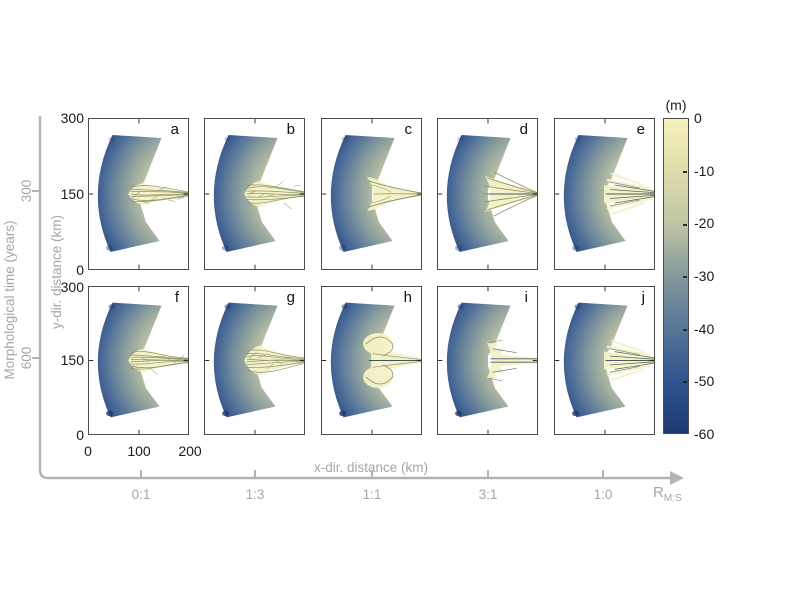  I want to click on panel-letter: i, so click(526, 297).